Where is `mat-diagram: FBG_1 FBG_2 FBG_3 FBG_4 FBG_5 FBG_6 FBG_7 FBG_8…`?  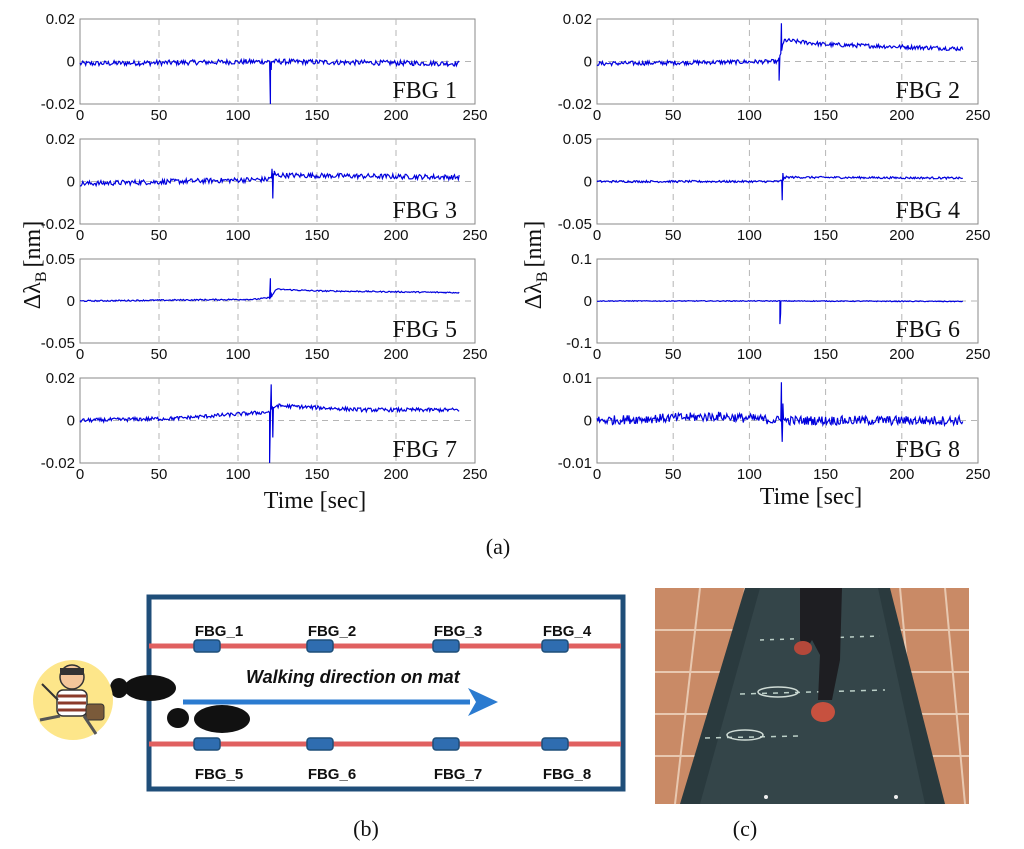
mat-diagram: FBG_1 FBG_2 FBG_3 FBG_4 FBG_5 FBG_6 FBG_7 FBG_8… is located at coordinates (329, 693).